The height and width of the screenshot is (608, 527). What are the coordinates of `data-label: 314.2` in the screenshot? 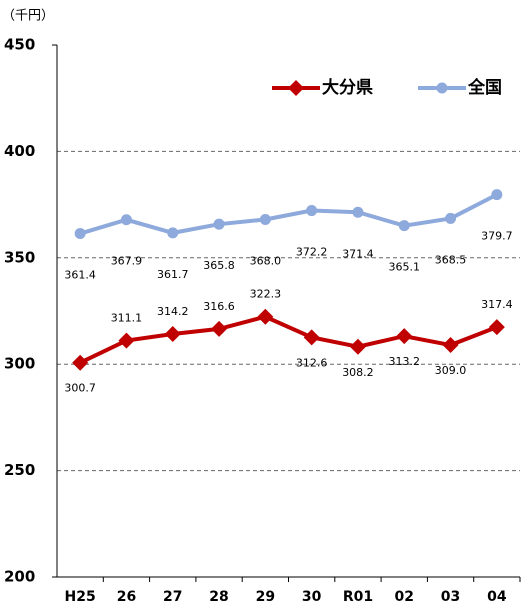 It's located at (173, 311).